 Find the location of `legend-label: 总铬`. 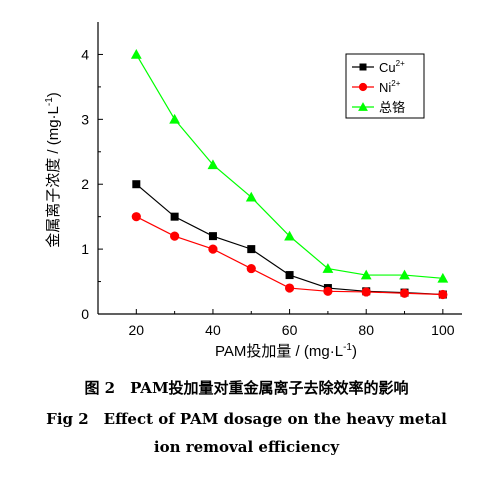

legend-label: 总铬 is located at coordinates (392, 107).